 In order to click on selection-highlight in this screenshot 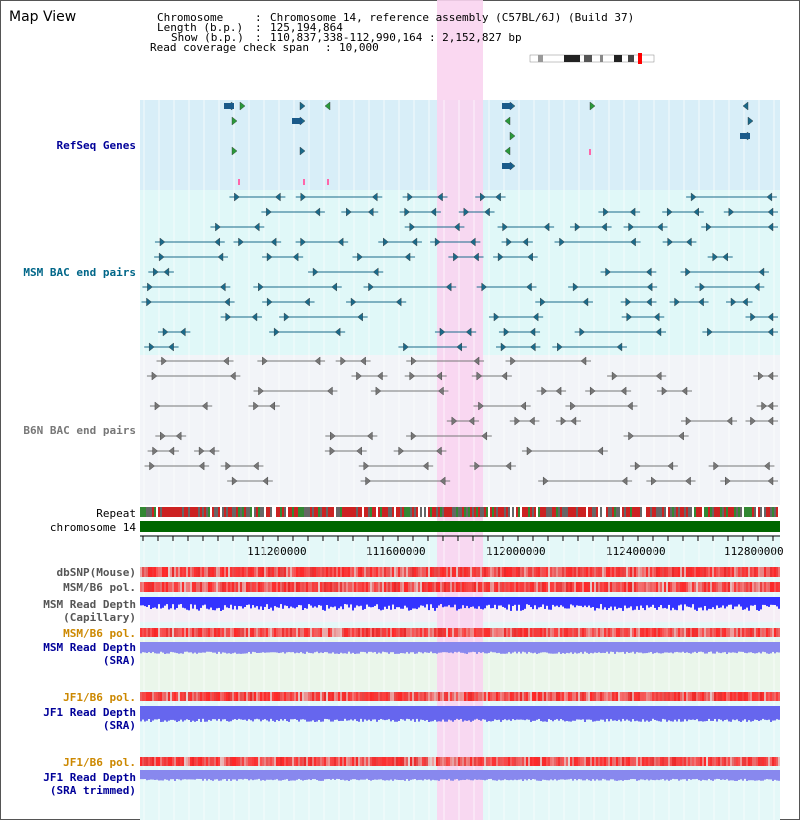, I will do `click(460, 410)`.